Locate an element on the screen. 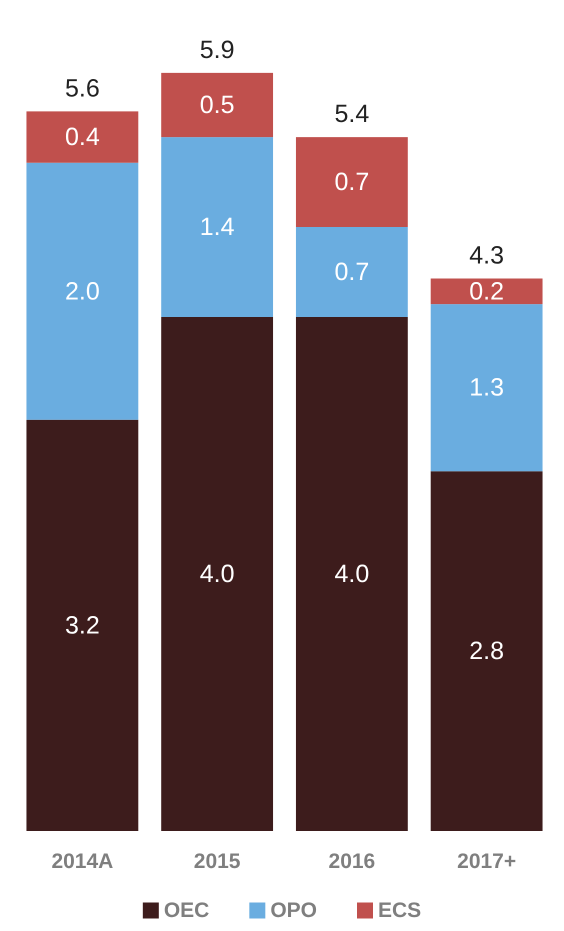 Image resolution: width=564 pixels, height=931 pixels. data-label: 0.4 is located at coordinates (82, 137).